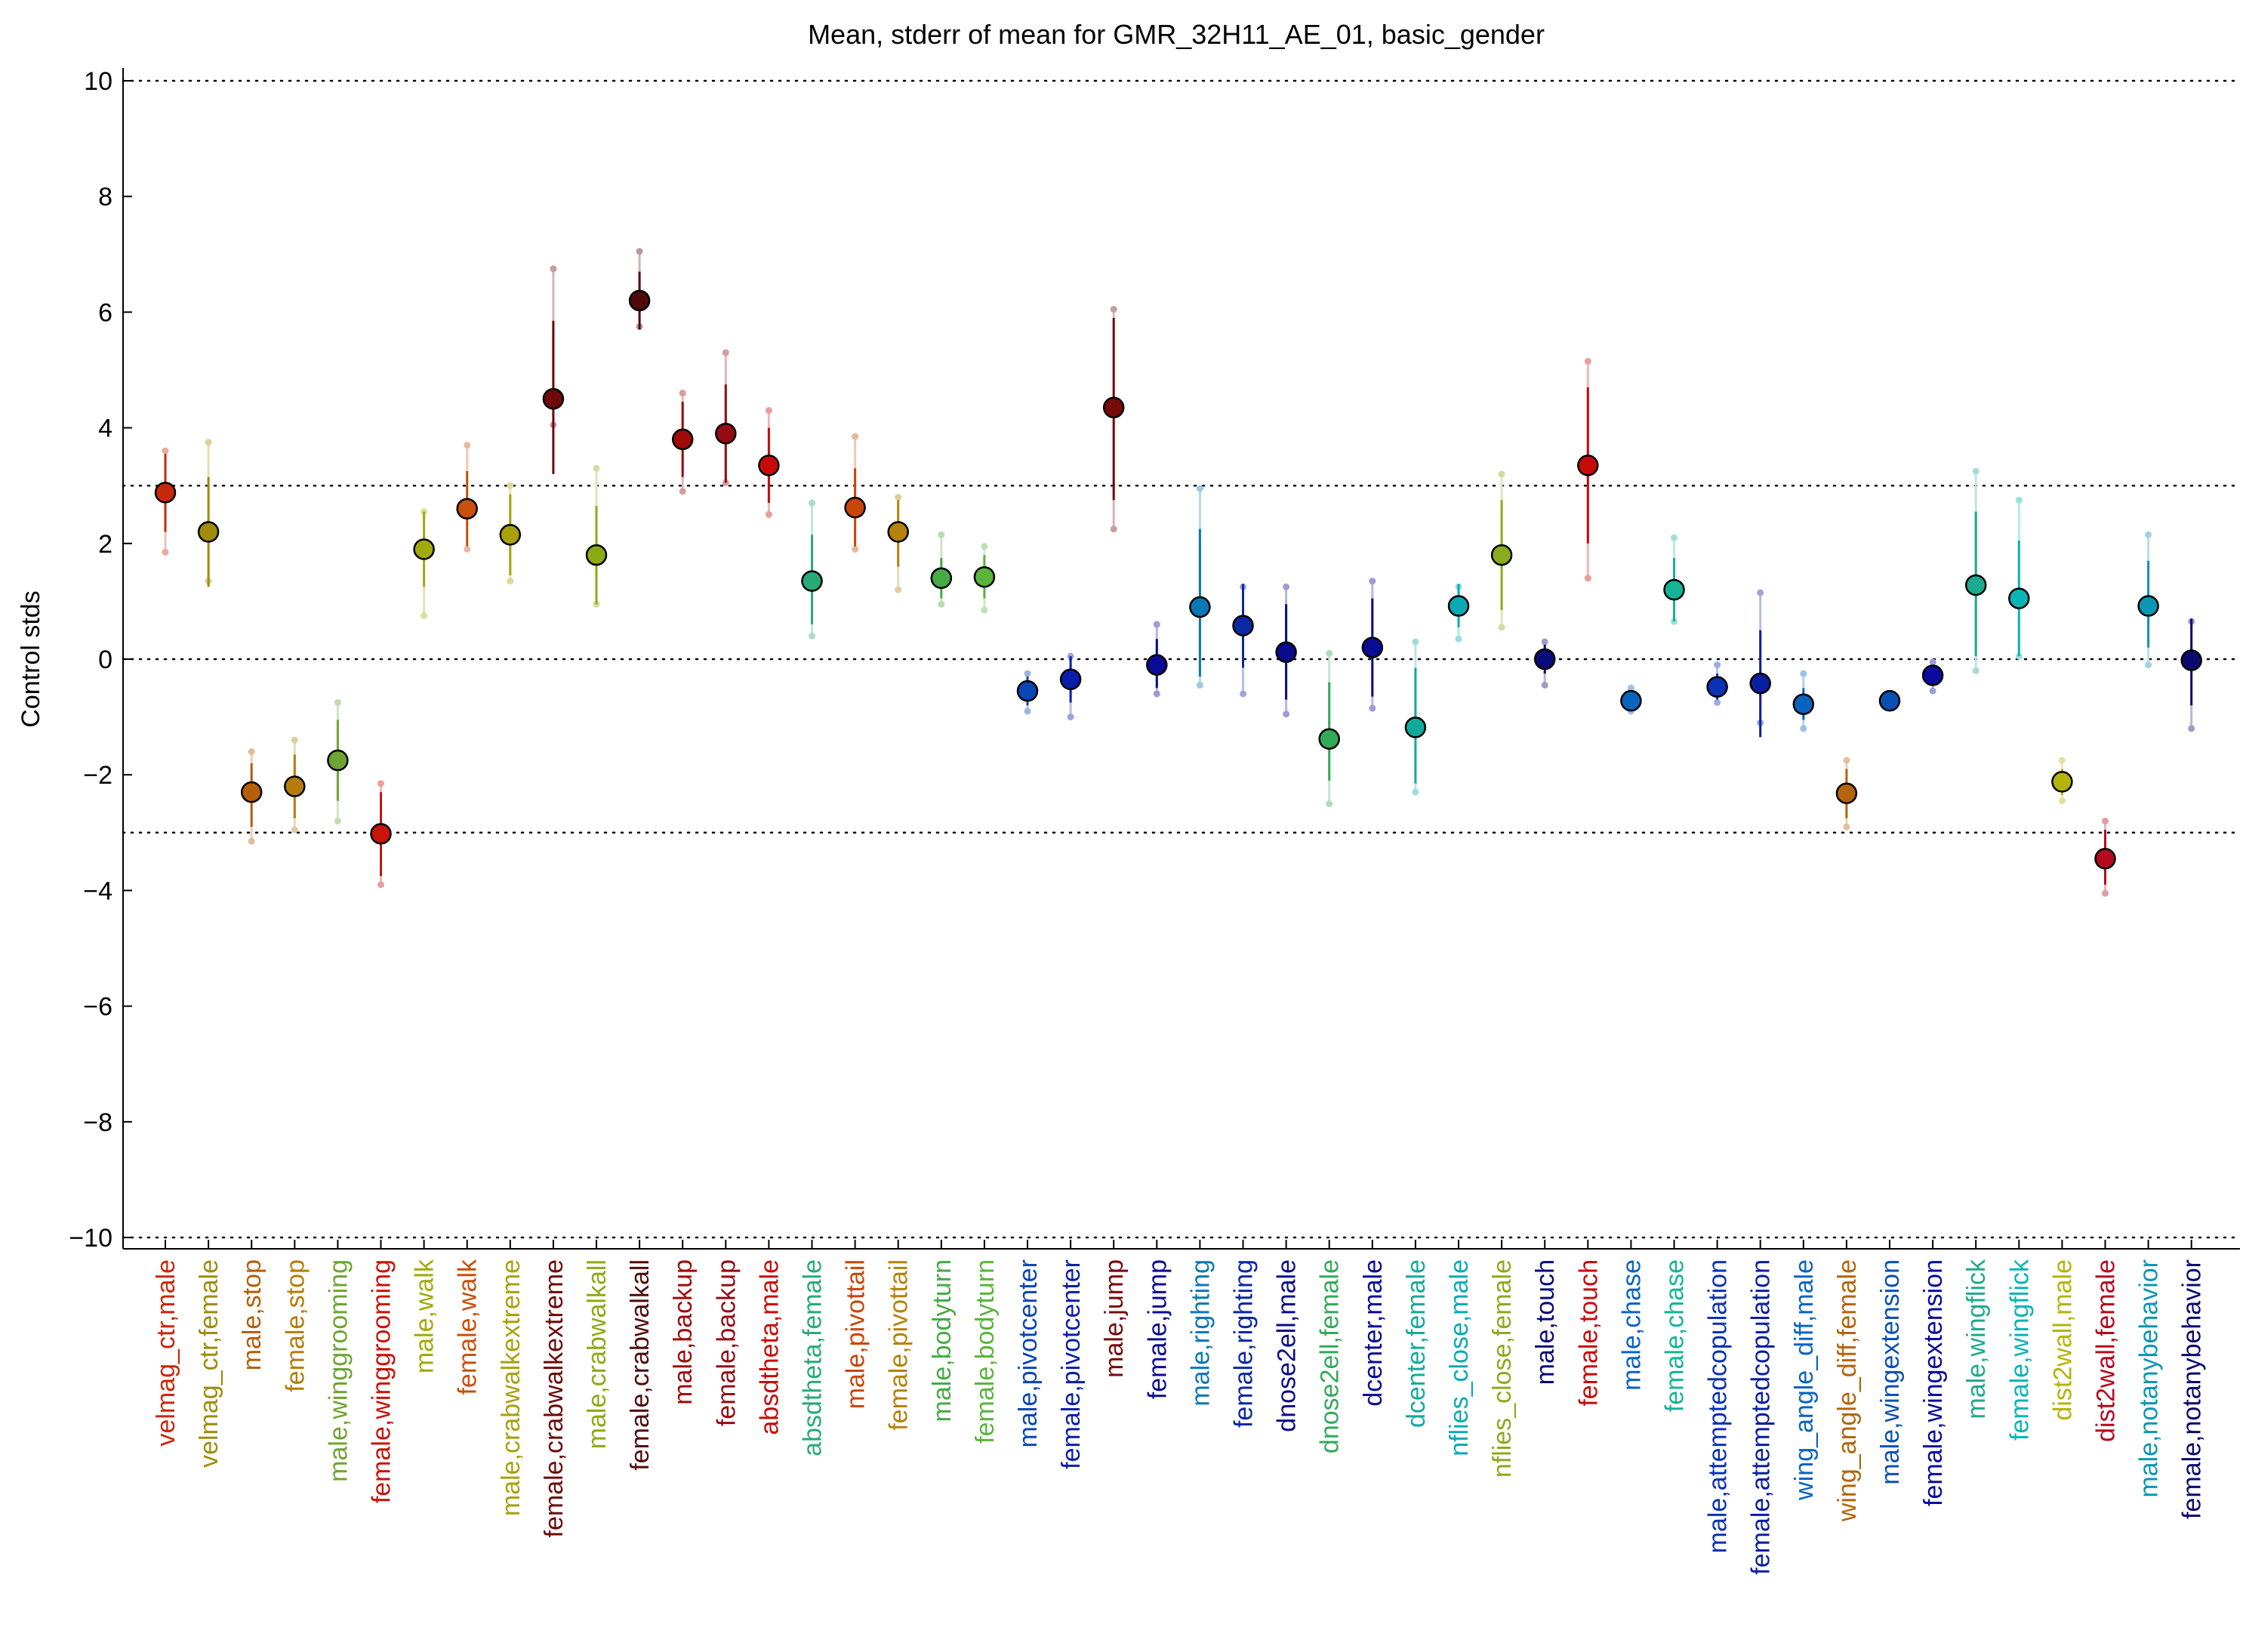 Image resolution: width=2246 pixels, height=1652 pixels. What do you see at coordinates (1072, 1364) in the screenshot?
I see `x-category-label: female,pivotcenter` at bounding box center [1072, 1364].